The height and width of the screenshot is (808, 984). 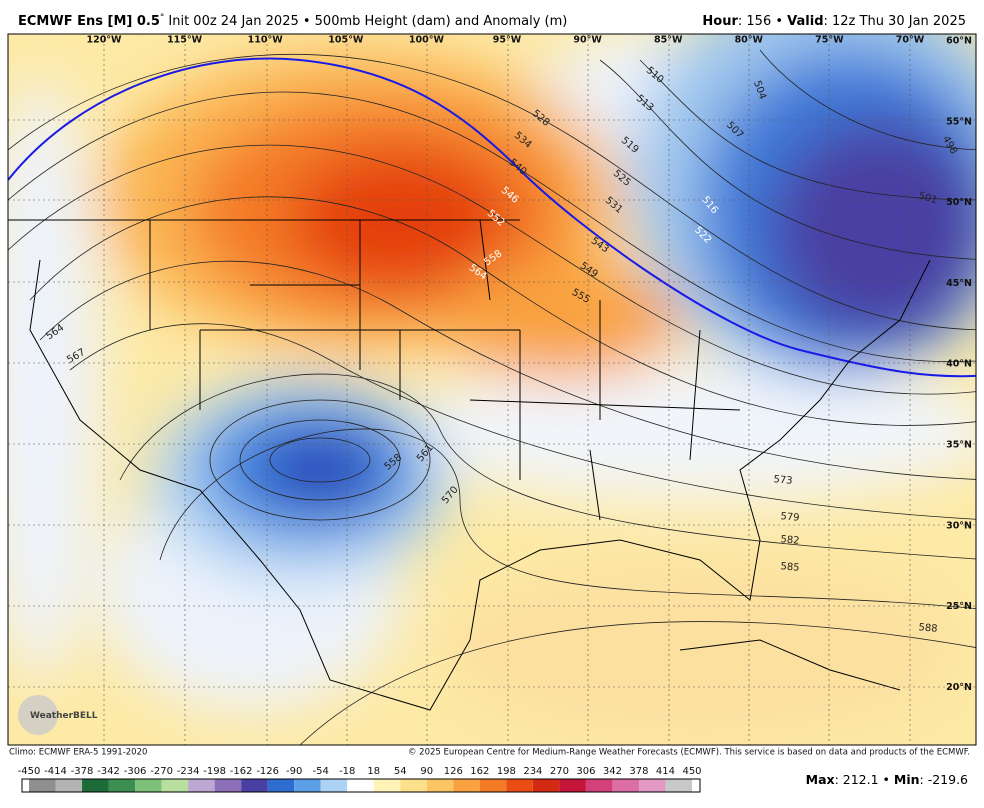 I want to click on longitude-label: 80°W, so click(x=749, y=40).